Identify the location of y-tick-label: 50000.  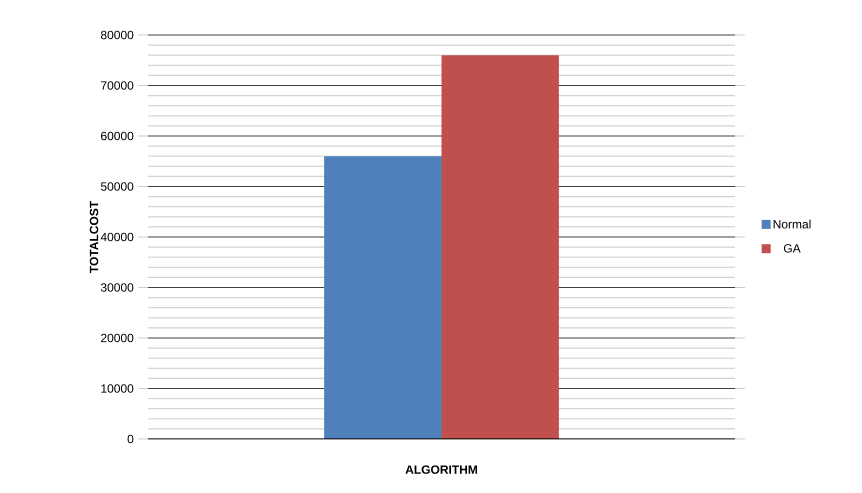
(117, 186).